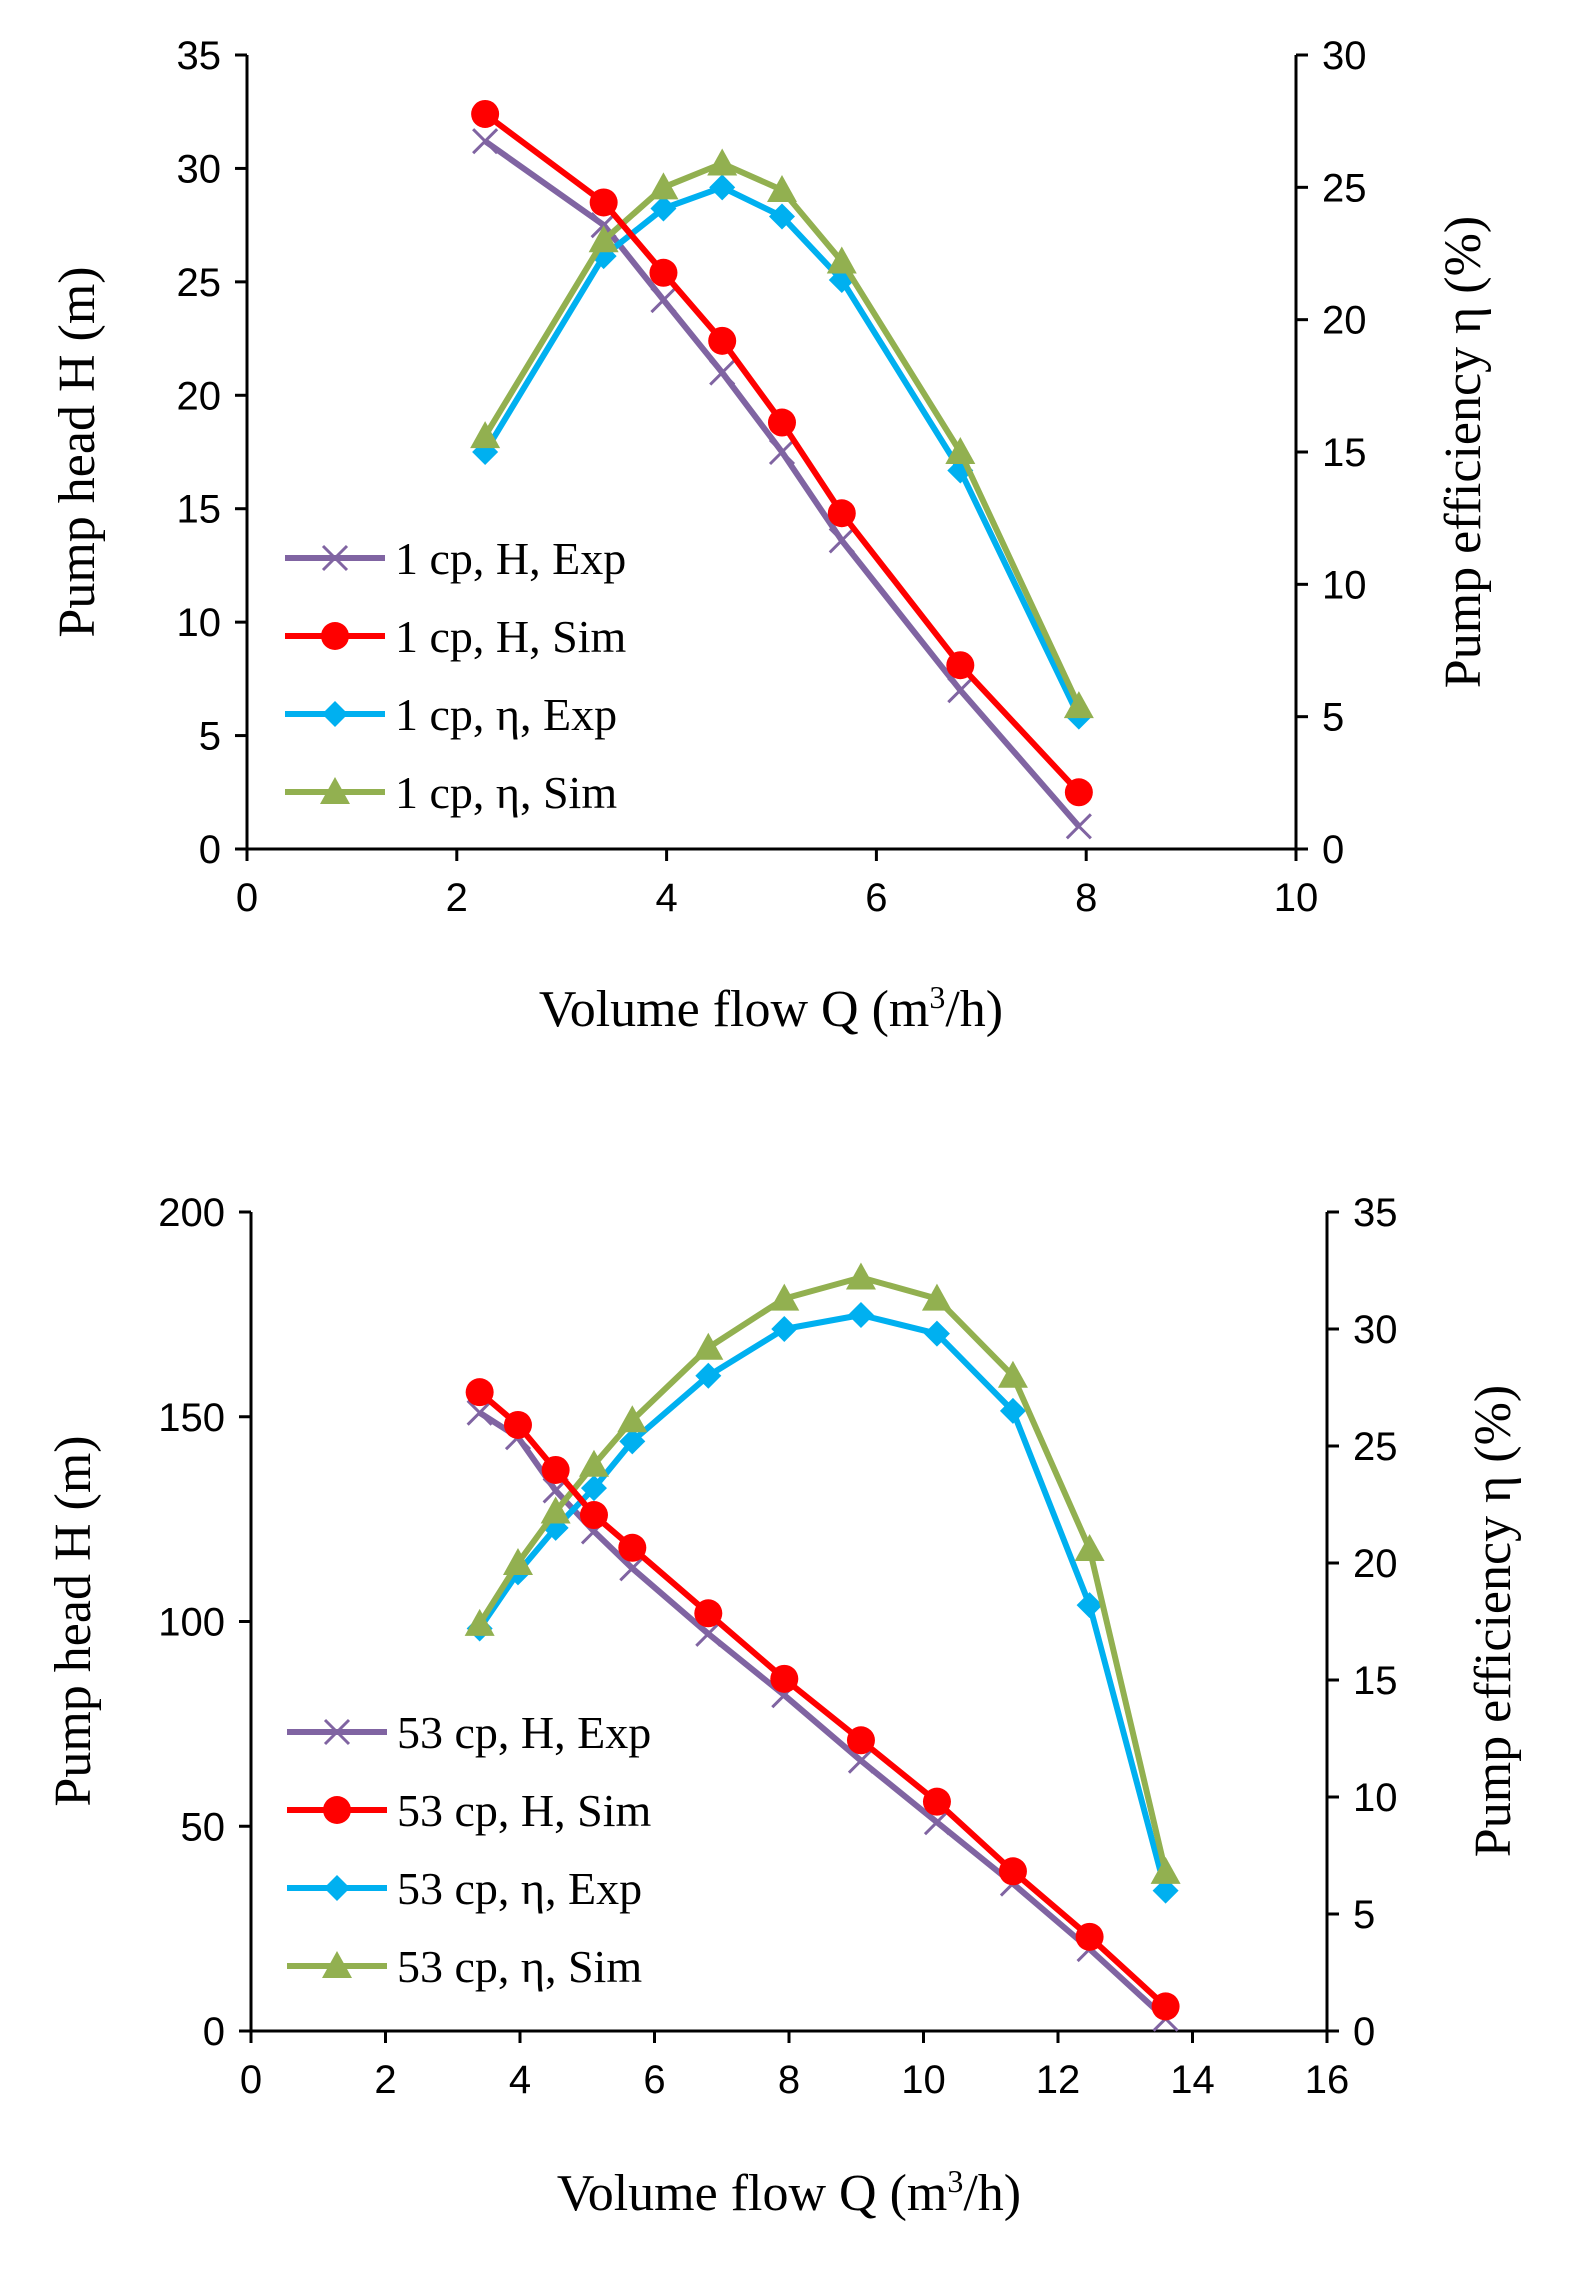 The height and width of the screenshot is (2272, 1591). What do you see at coordinates (1375, 1213) in the screenshot?
I see `y2-tick-label: 35` at bounding box center [1375, 1213].